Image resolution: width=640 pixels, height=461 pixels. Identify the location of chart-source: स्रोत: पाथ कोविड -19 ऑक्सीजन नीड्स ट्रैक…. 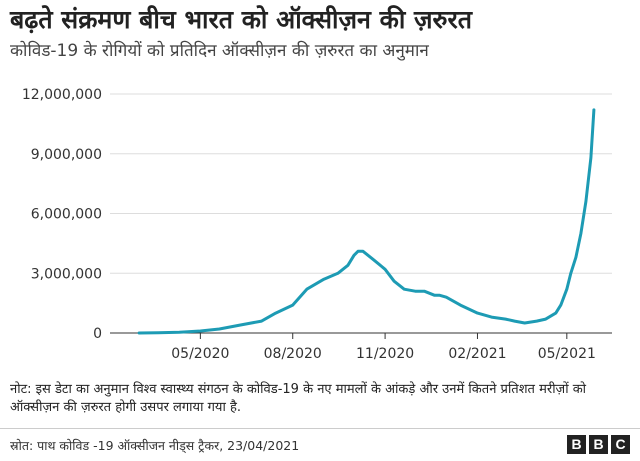
(155, 445).